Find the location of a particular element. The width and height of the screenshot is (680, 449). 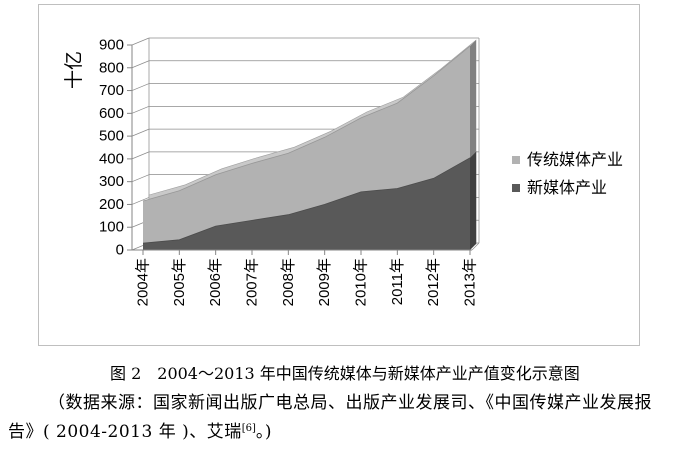

y-tick-label: 500 is located at coordinates (111, 136).